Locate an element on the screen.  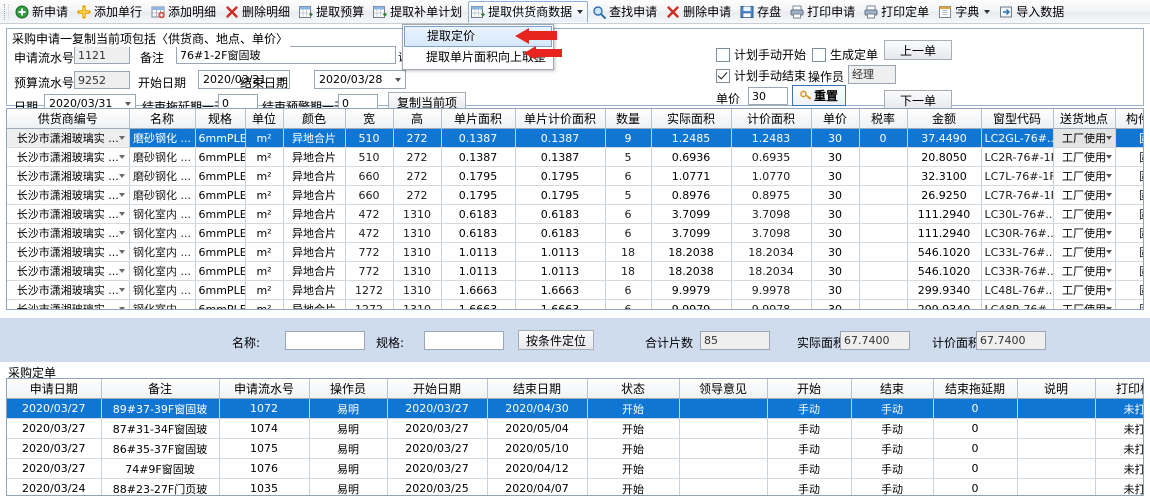
budget-serial-input: 9252 is located at coordinates (102, 80).